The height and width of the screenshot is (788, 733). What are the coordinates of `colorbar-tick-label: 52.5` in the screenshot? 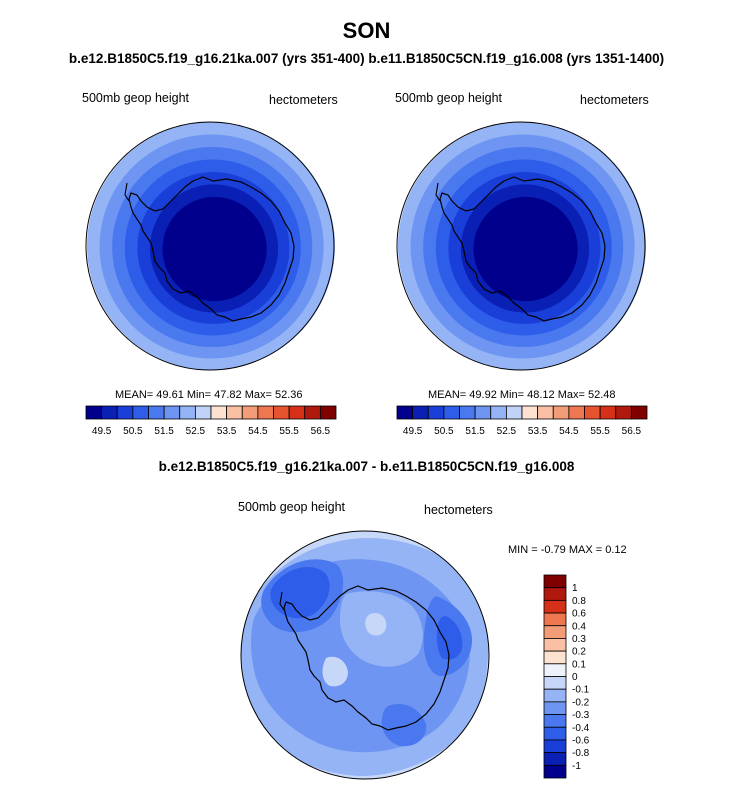 It's located at (196, 431).